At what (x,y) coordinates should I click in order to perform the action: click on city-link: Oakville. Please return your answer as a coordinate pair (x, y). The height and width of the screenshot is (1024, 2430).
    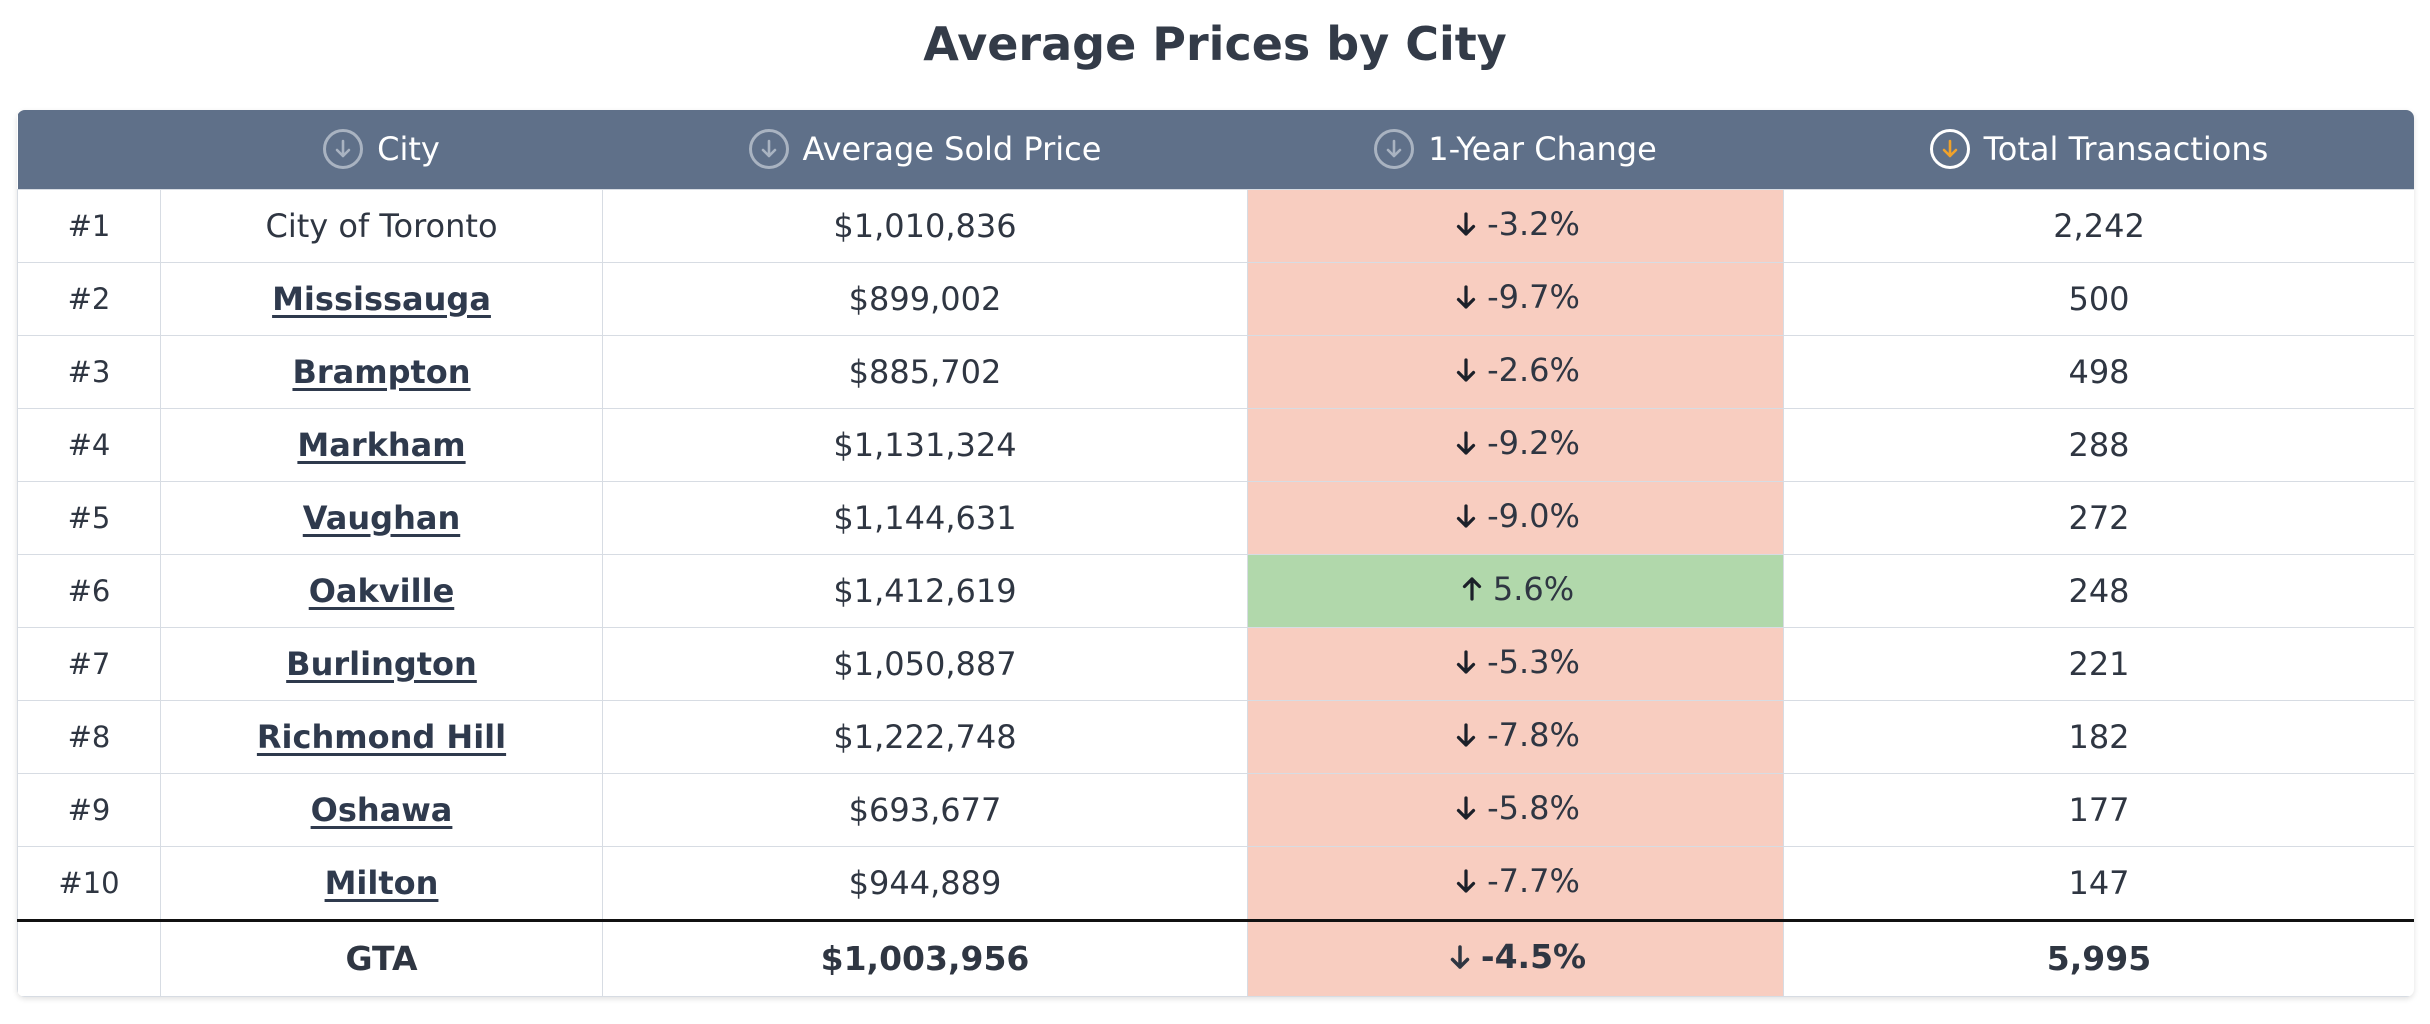
    Looking at the image, I should click on (381, 590).